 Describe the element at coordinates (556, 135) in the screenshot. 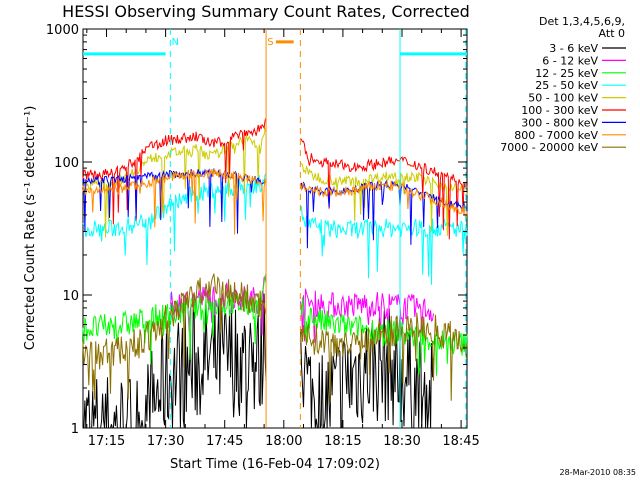

I see `legend-entry-label: 800 - 7000 keV` at that location.